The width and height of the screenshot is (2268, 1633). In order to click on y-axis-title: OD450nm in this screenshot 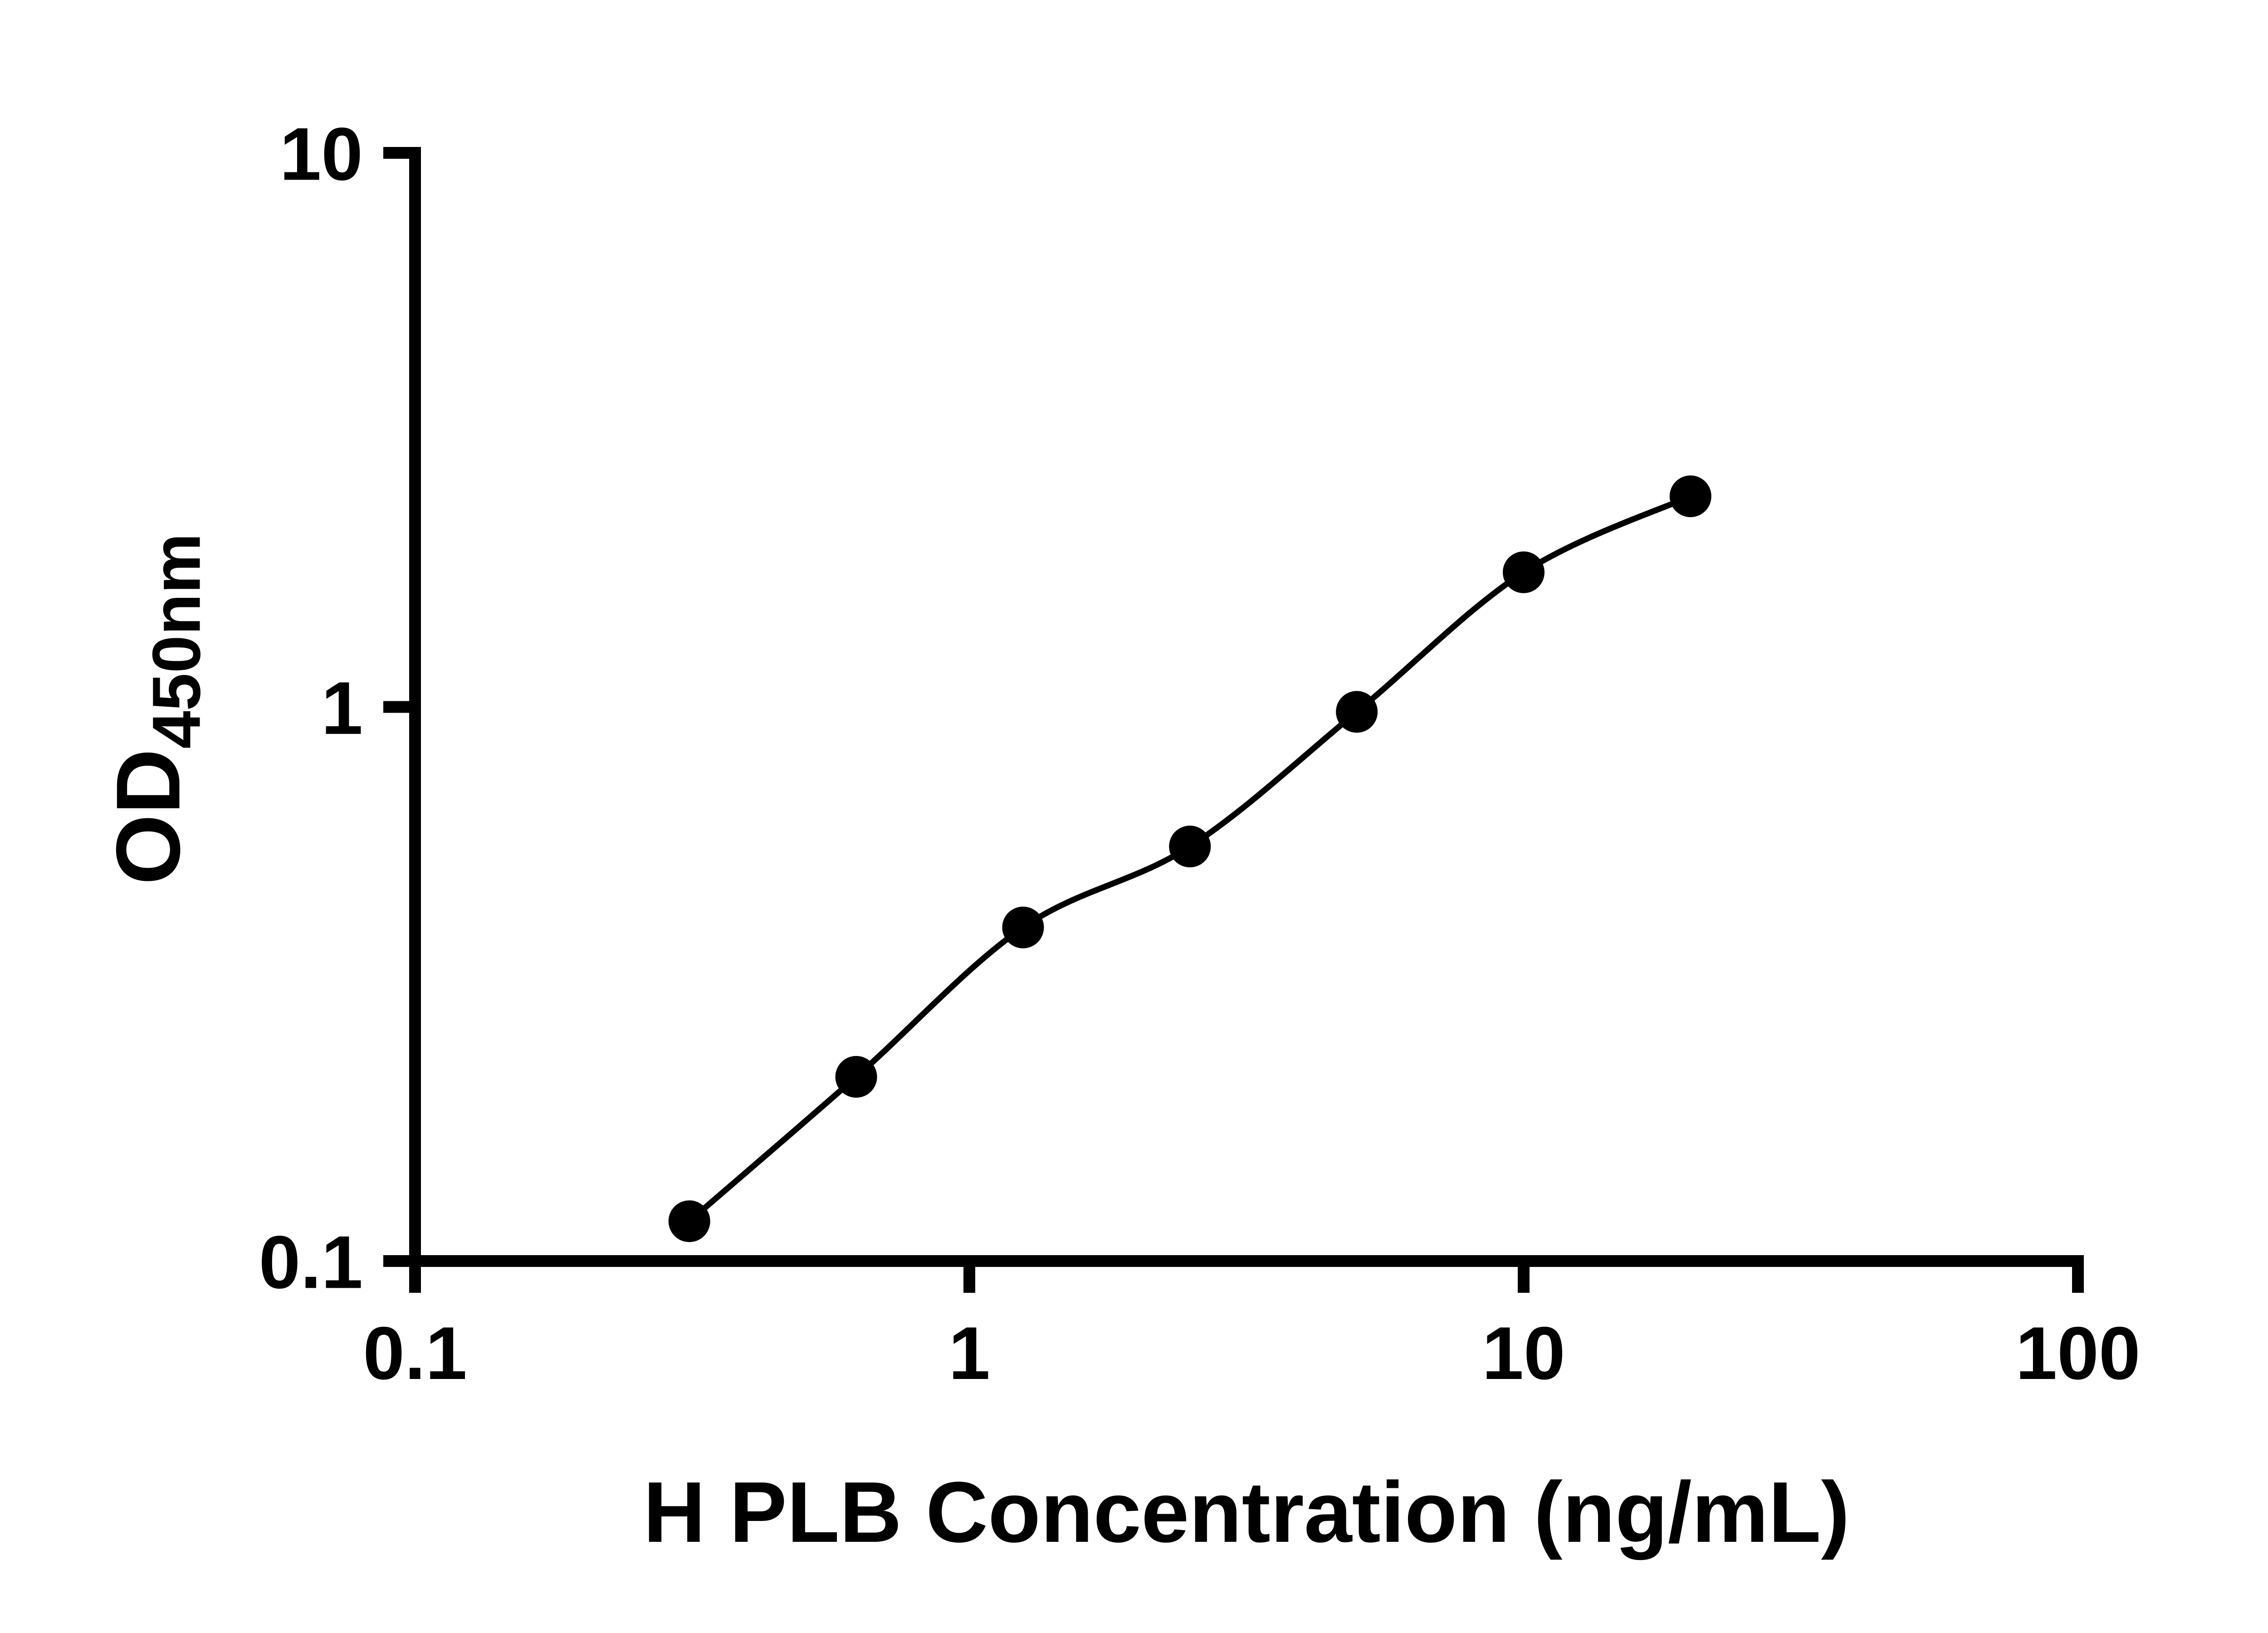, I will do `click(156, 709)`.